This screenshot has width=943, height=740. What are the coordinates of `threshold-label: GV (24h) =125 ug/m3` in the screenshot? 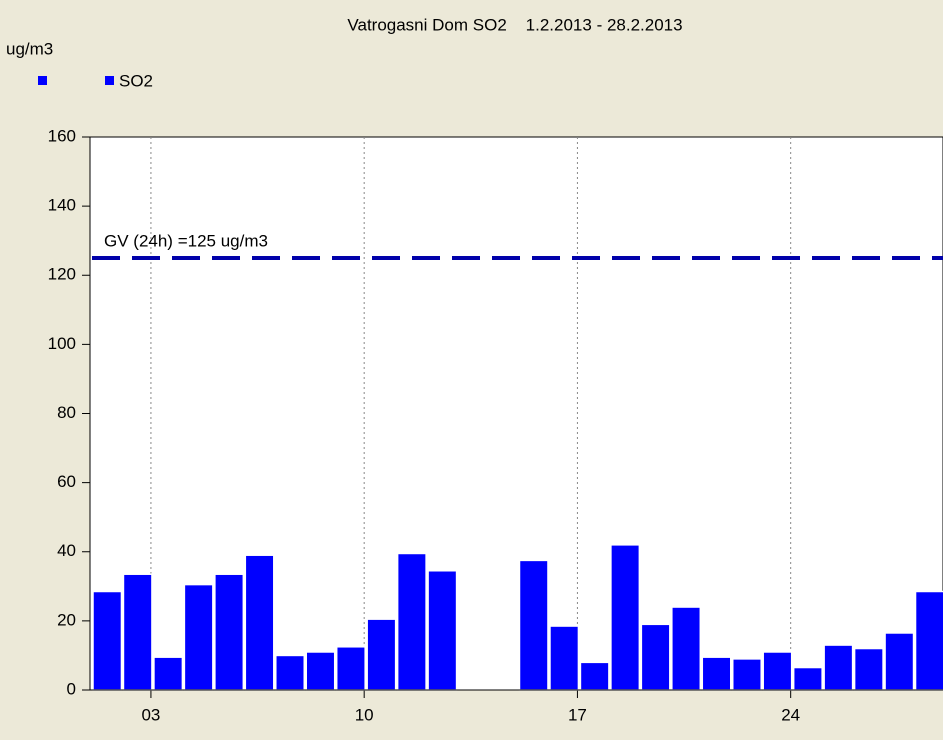 It's located at (186, 240).